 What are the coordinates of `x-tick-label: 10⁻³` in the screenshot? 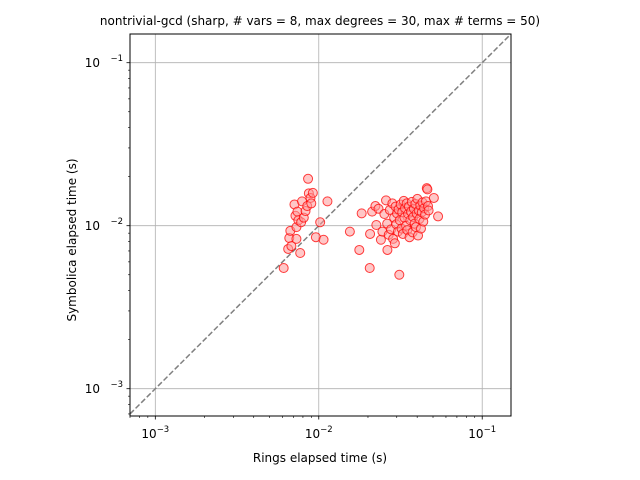 It's located at (155, 433).